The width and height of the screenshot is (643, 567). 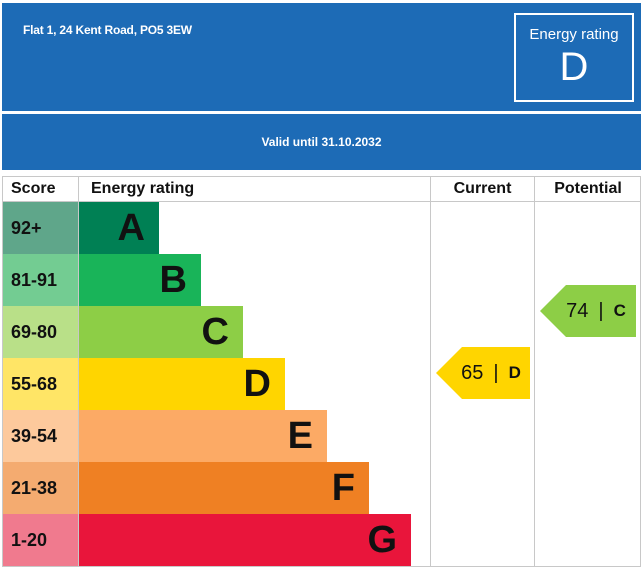 I want to click on energy-rating-box-label: Energy rating, so click(x=574, y=34).